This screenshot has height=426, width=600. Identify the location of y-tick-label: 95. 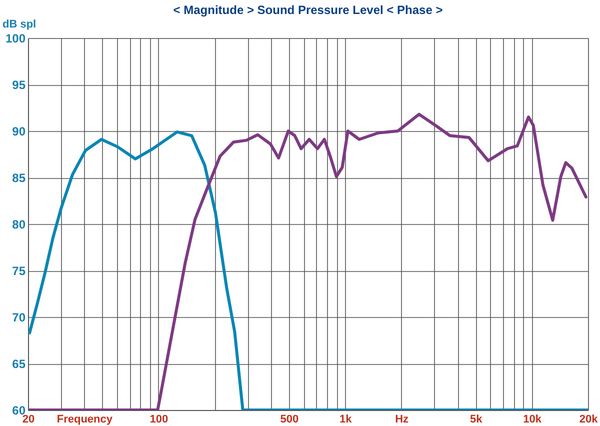
(19, 85).